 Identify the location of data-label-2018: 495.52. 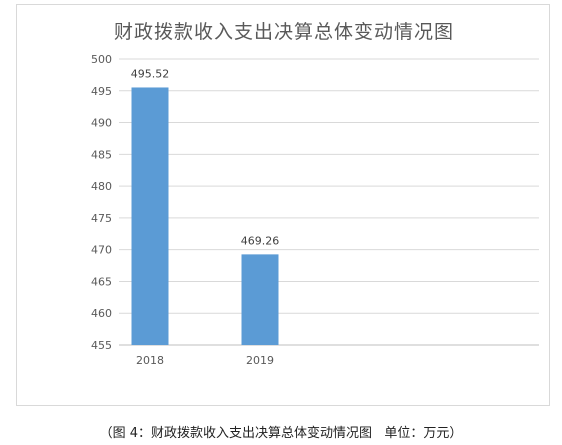
(150, 73).